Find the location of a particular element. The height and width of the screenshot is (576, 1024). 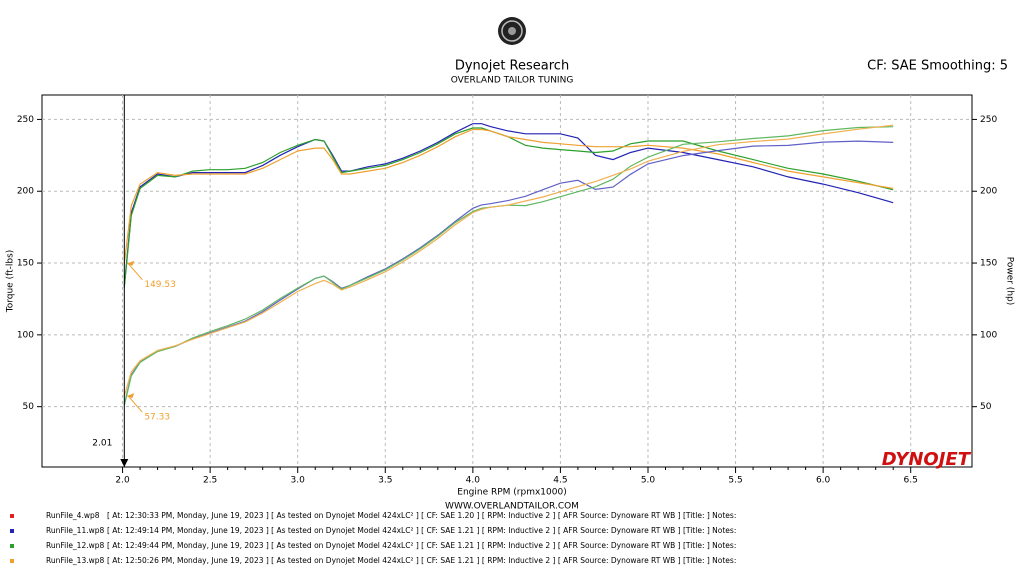

legend-name: RunFile_4.wp8 is located at coordinates (73, 515).